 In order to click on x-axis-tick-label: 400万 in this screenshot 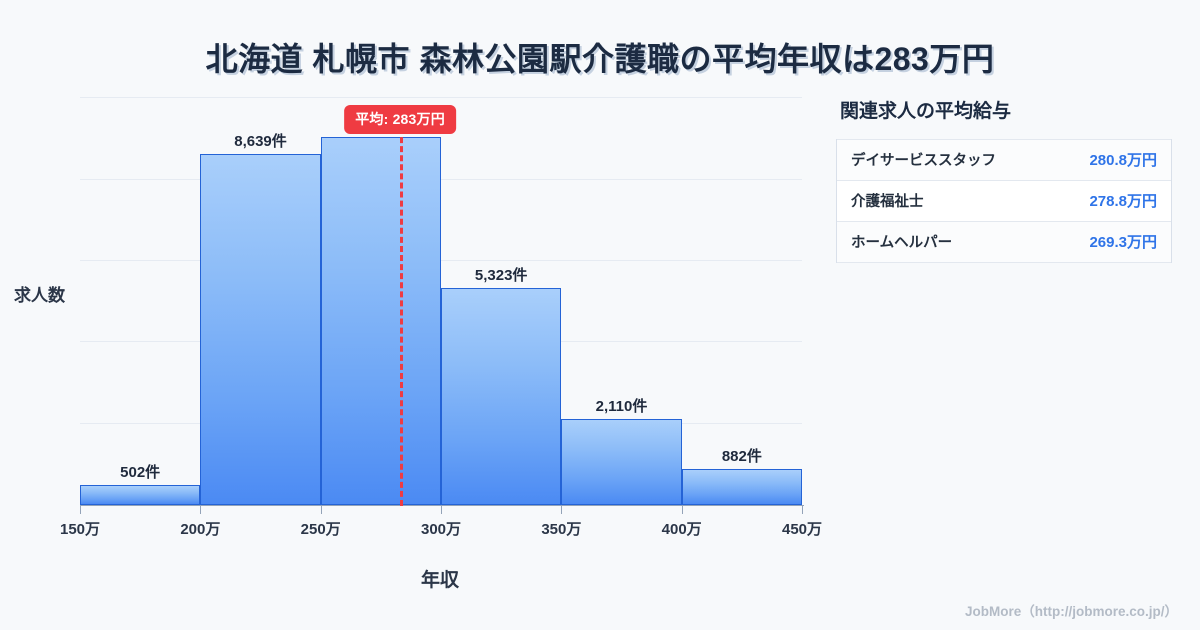, I will do `click(681, 529)`.